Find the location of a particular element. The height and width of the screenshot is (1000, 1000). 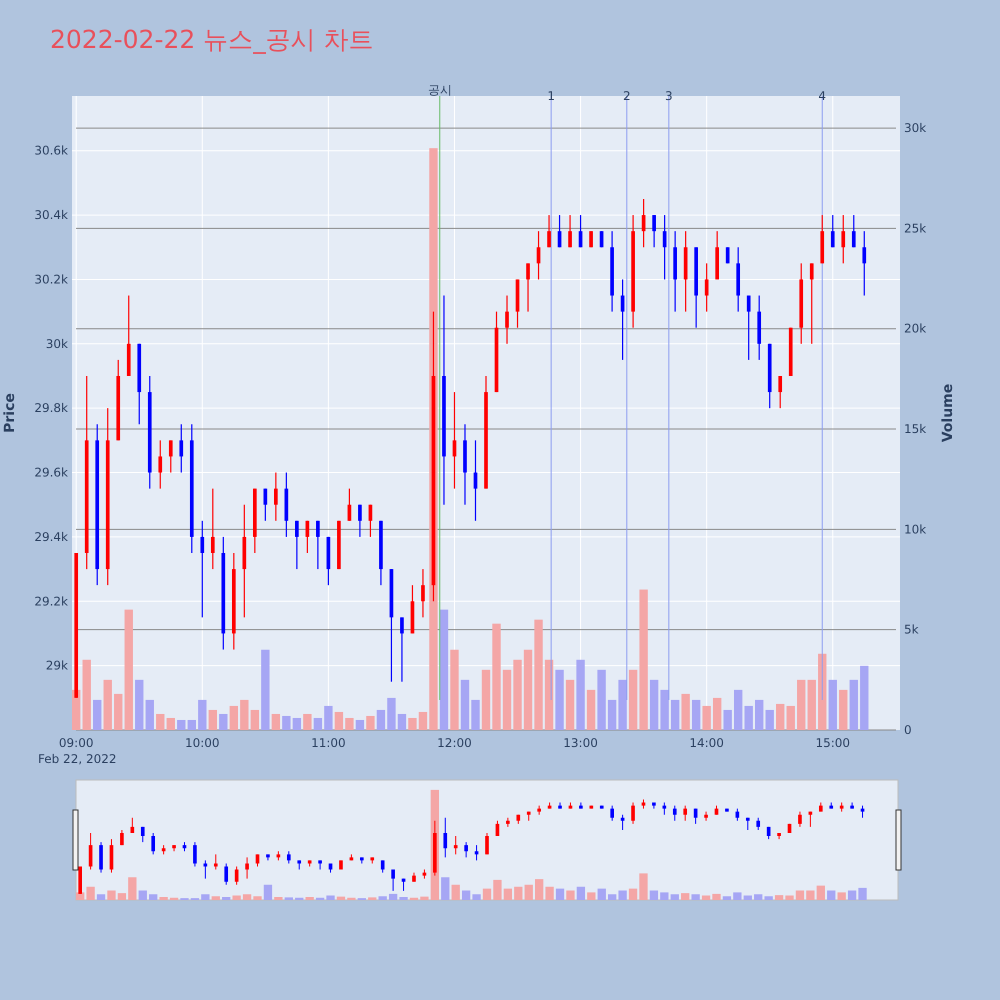

ref-line-label: 2 is located at coordinates (626, 96).